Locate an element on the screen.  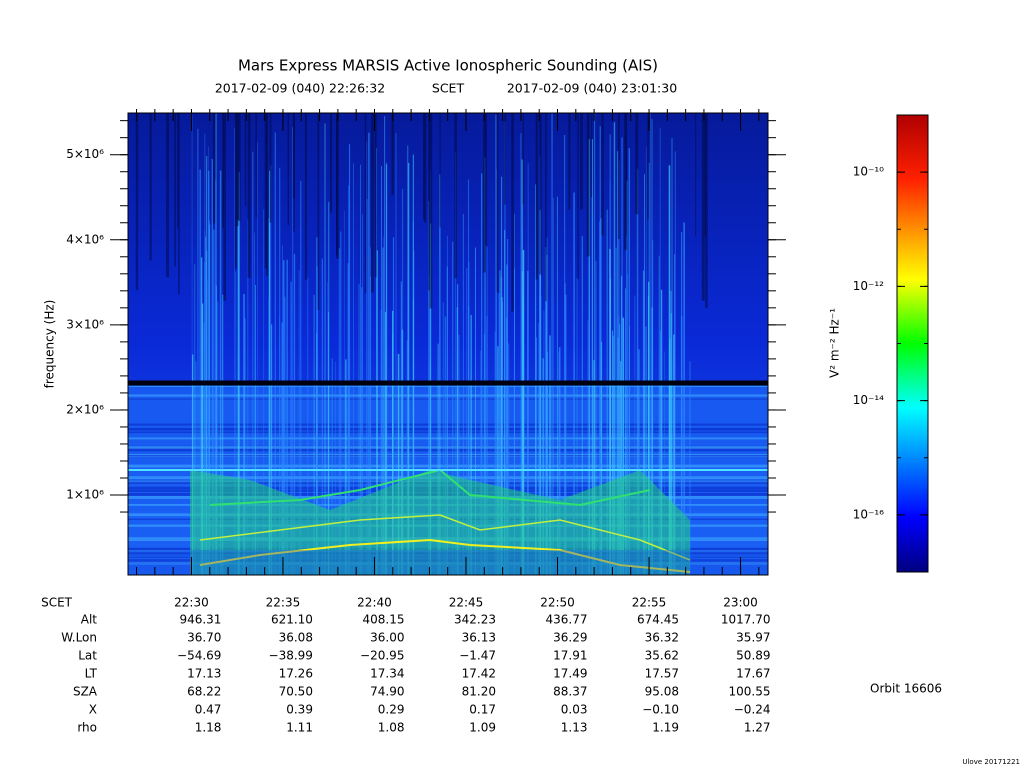
ephemeris-value: 100.55 is located at coordinates (750, 692).